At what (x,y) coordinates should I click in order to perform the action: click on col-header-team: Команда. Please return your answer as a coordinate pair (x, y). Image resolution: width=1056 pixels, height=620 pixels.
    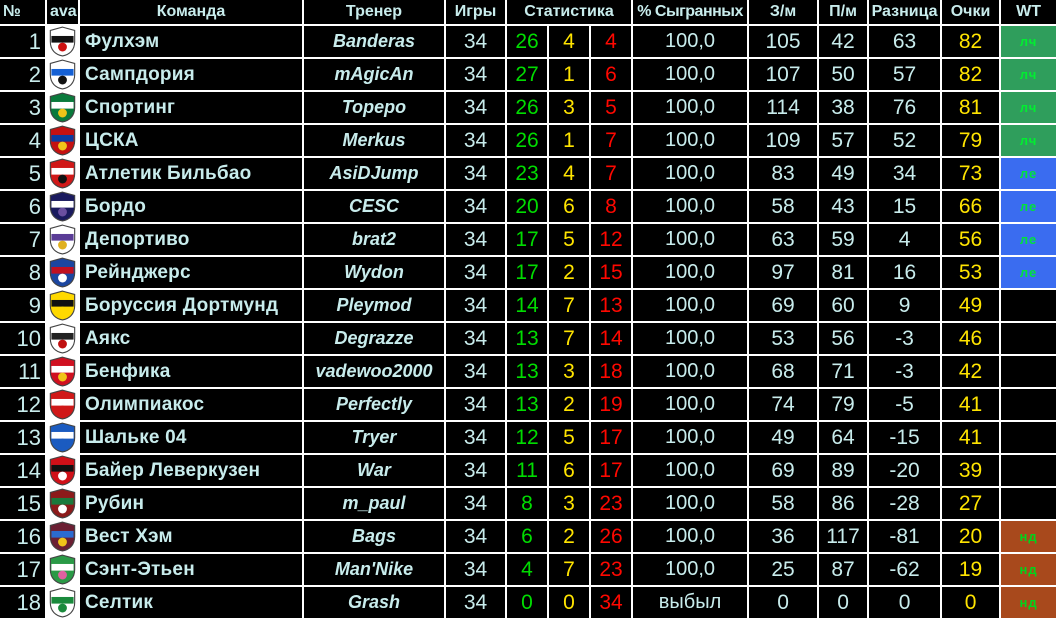
    Looking at the image, I should click on (191, 13).